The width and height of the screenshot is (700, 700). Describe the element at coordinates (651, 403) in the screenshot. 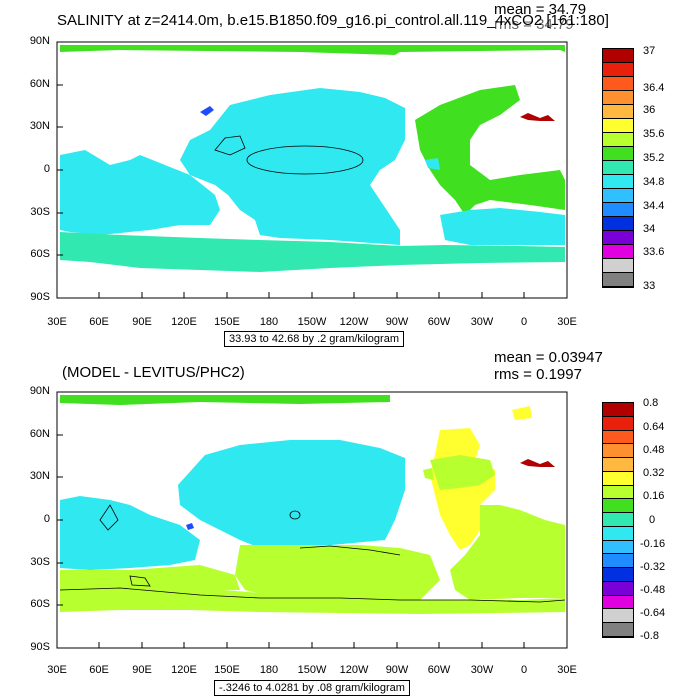

I see `panel2-colorbar-label: 0.8` at that location.